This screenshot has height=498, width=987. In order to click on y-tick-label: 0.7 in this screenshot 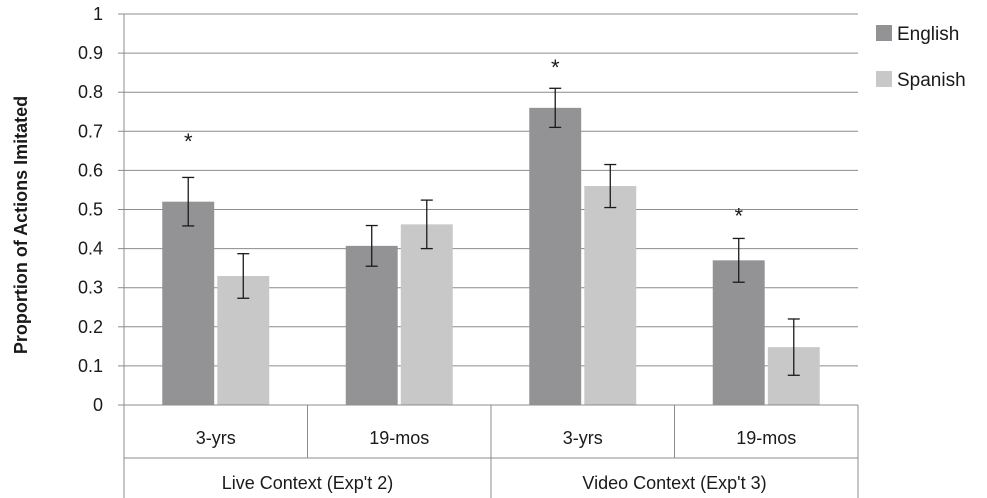, I will do `click(90, 131)`.